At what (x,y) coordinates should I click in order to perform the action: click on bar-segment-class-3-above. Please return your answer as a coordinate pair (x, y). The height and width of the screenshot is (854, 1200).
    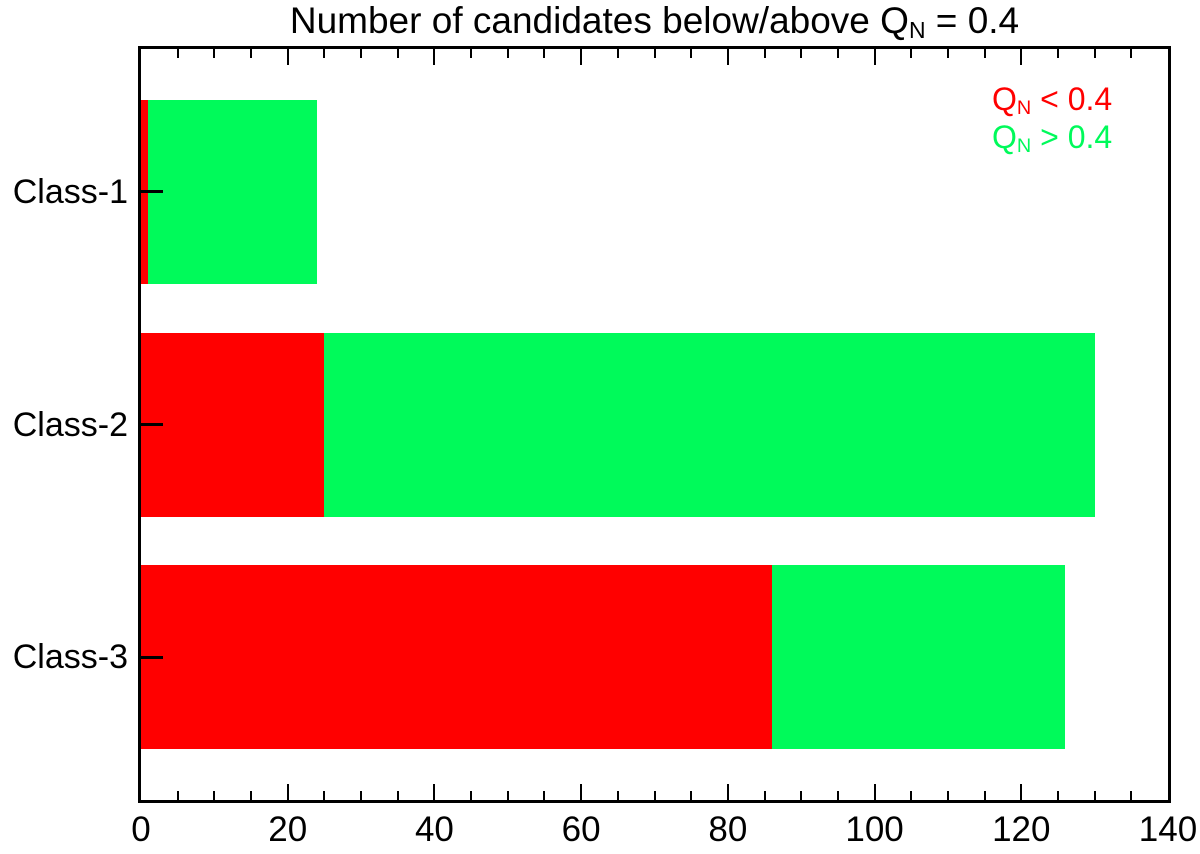
    Looking at the image, I should click on (918, 657).